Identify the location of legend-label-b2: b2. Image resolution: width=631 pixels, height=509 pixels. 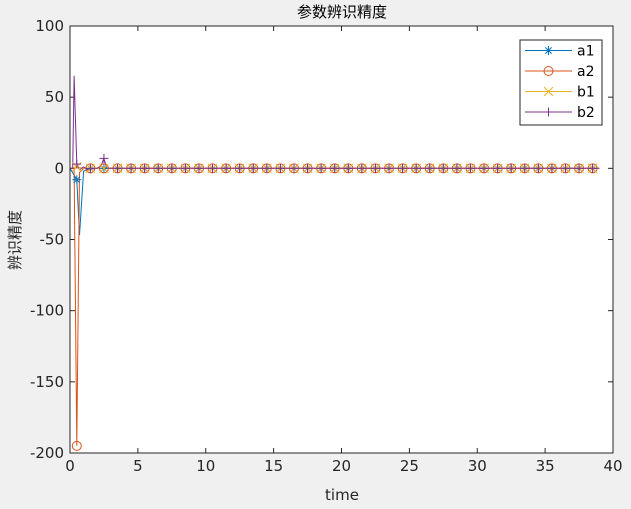
(586, 113).